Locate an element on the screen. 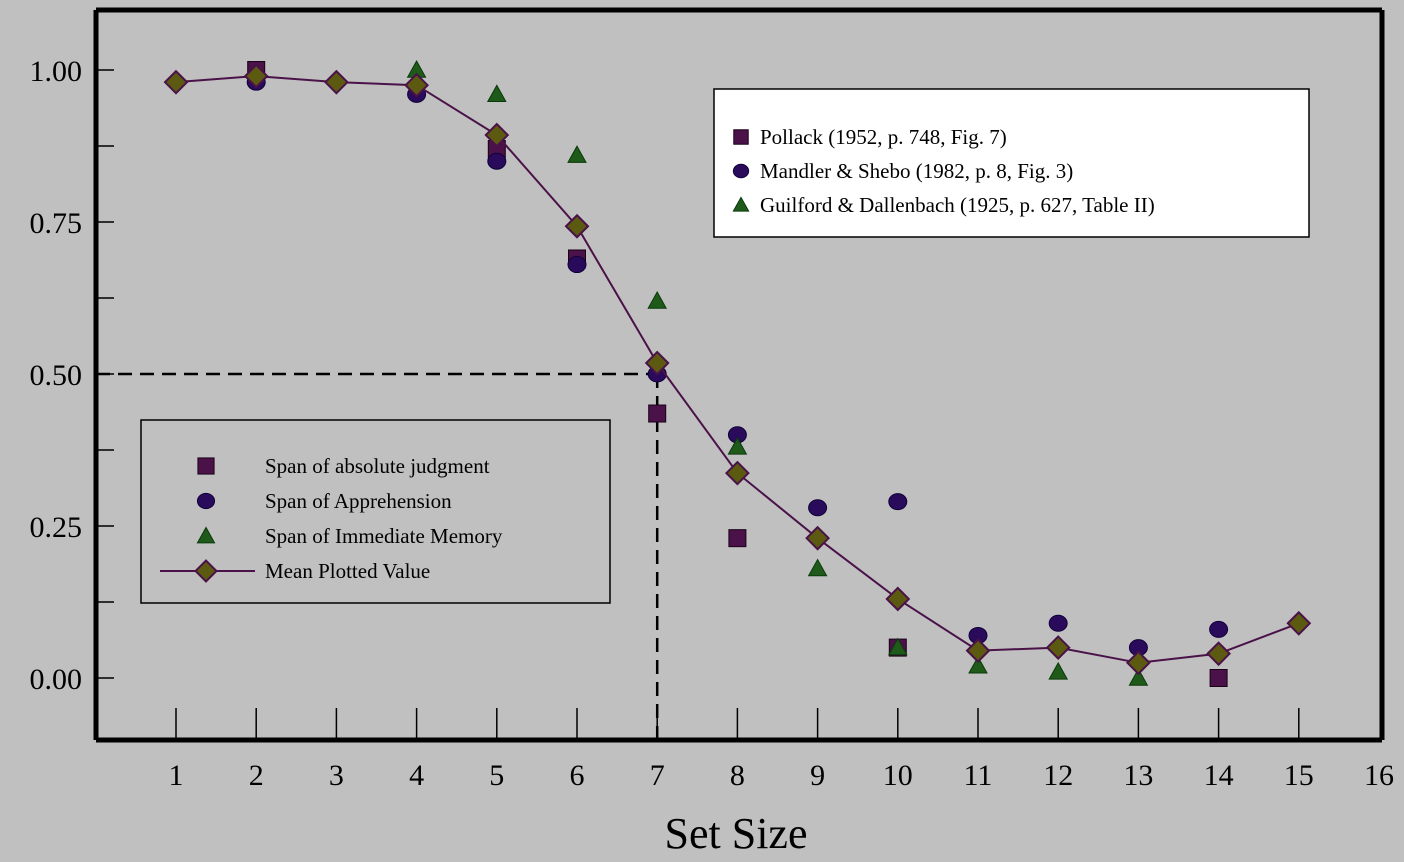 The image size is (1404, 862). y-tick-label: 0.50 is located at coordinates (56, 375).